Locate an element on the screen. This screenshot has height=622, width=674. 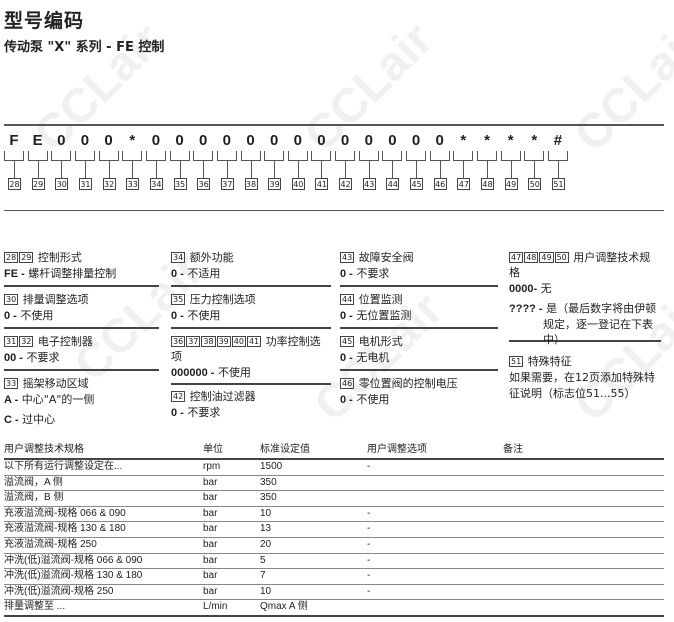
table-cell: 13 is located at coordinates (266, 529).